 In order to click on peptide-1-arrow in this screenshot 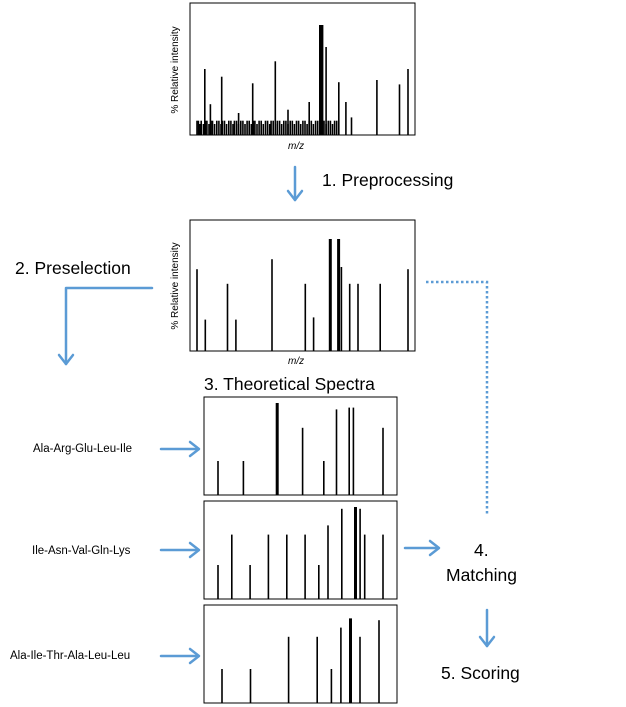, I will do `click(180, 449)`.